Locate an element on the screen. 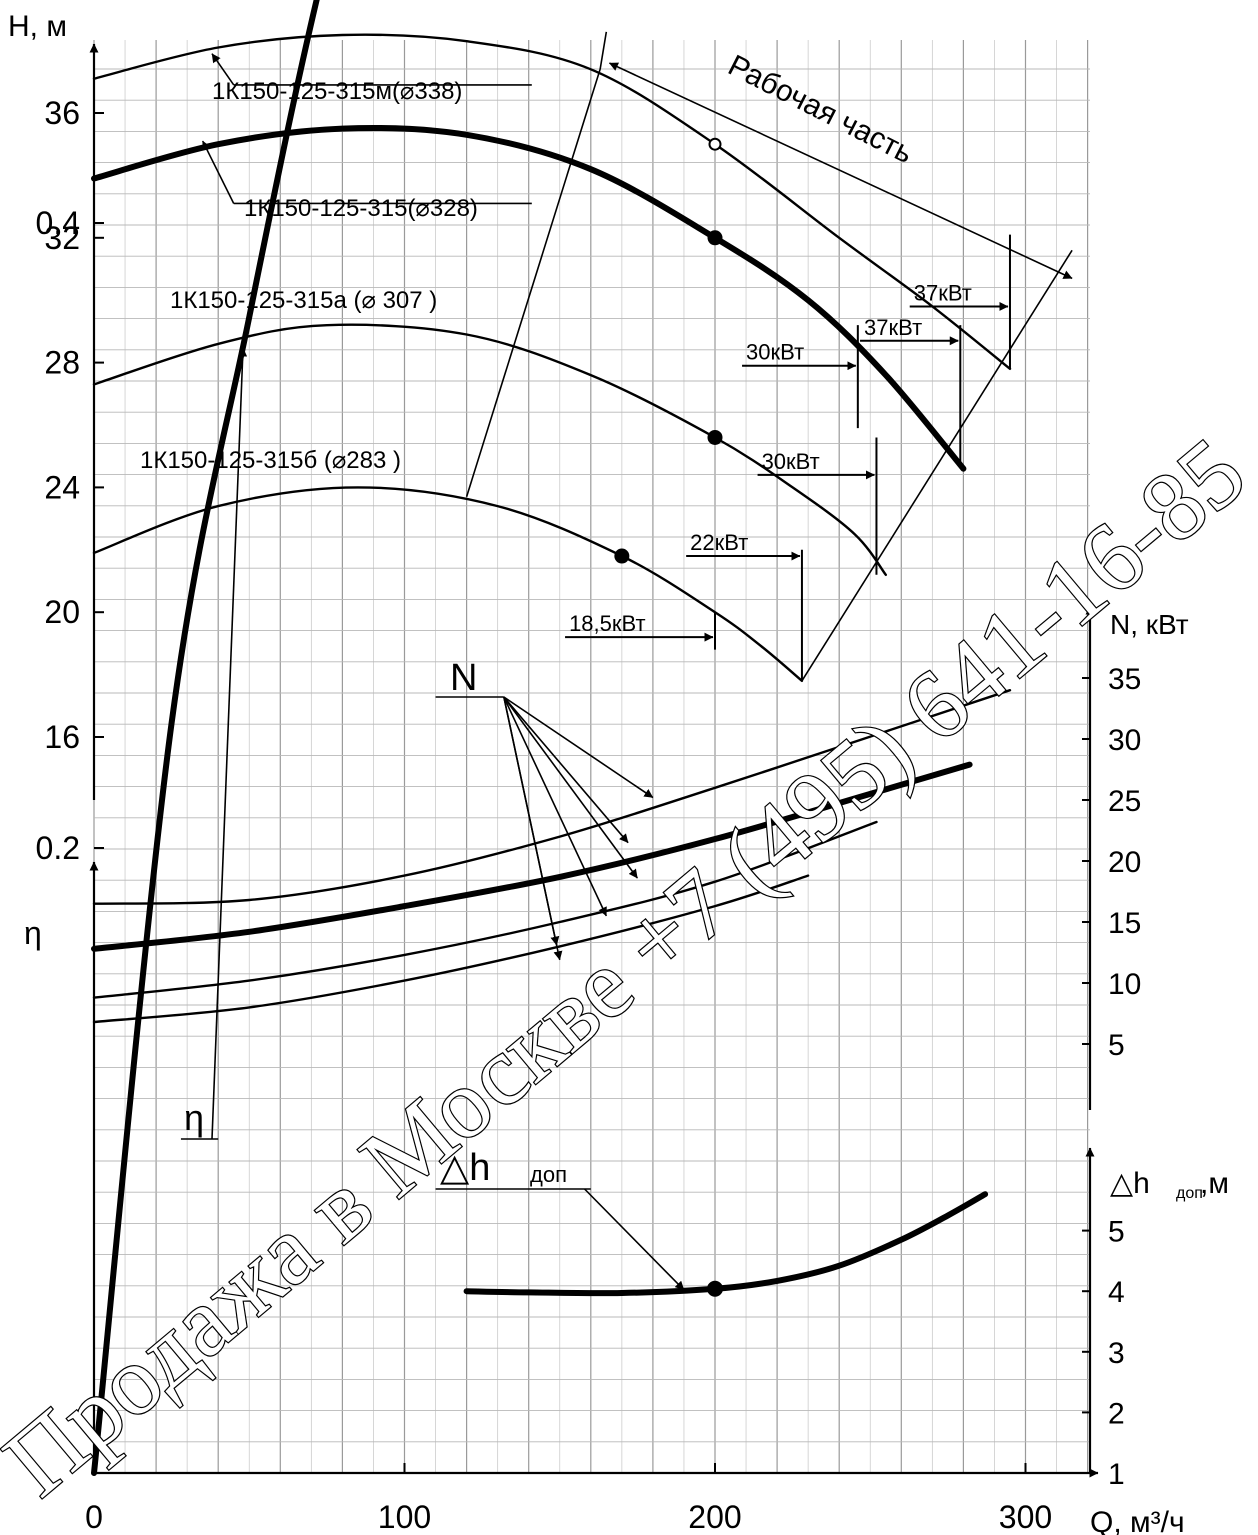 The height and width of the screenshot is (1535, 1258). n-tick-label: 35 is located at coordinates (1124, 679).